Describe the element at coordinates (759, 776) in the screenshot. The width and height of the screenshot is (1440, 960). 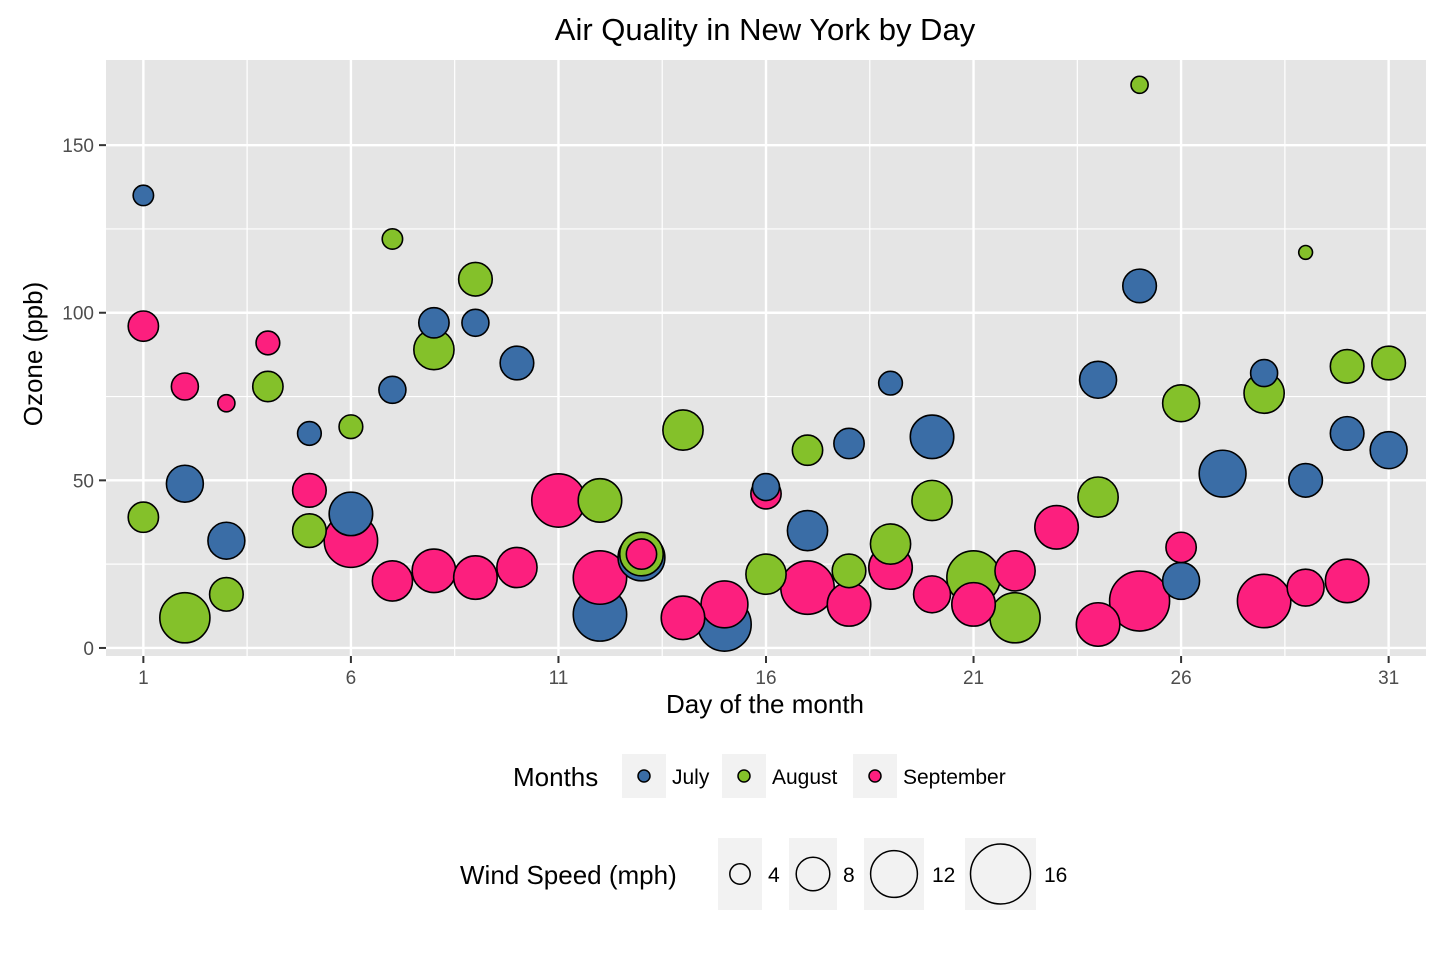
I see `legend-months: Months July August September` at that location.